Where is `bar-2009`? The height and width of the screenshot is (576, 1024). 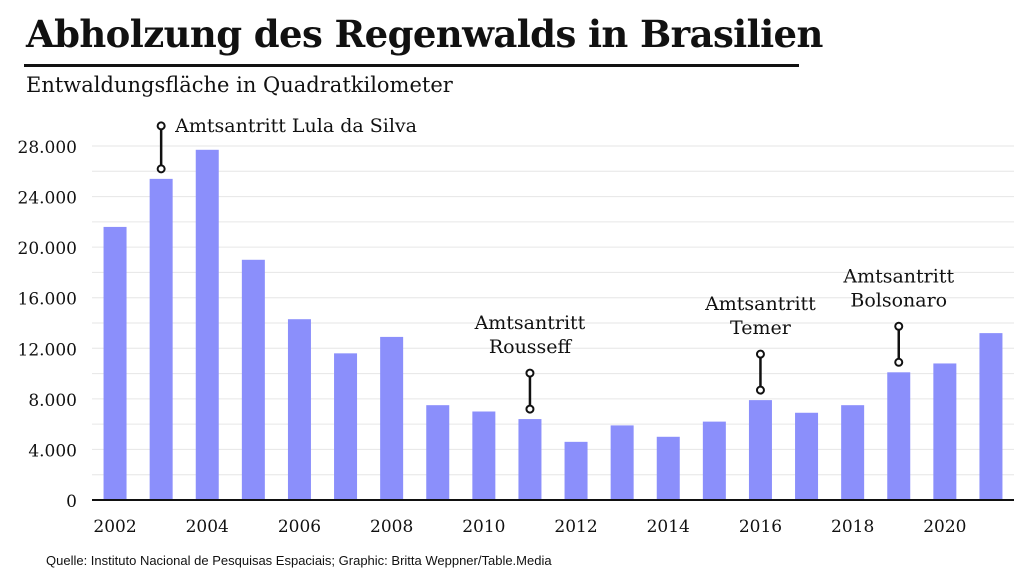
bar-2009 is located at coordinates (438, 452).